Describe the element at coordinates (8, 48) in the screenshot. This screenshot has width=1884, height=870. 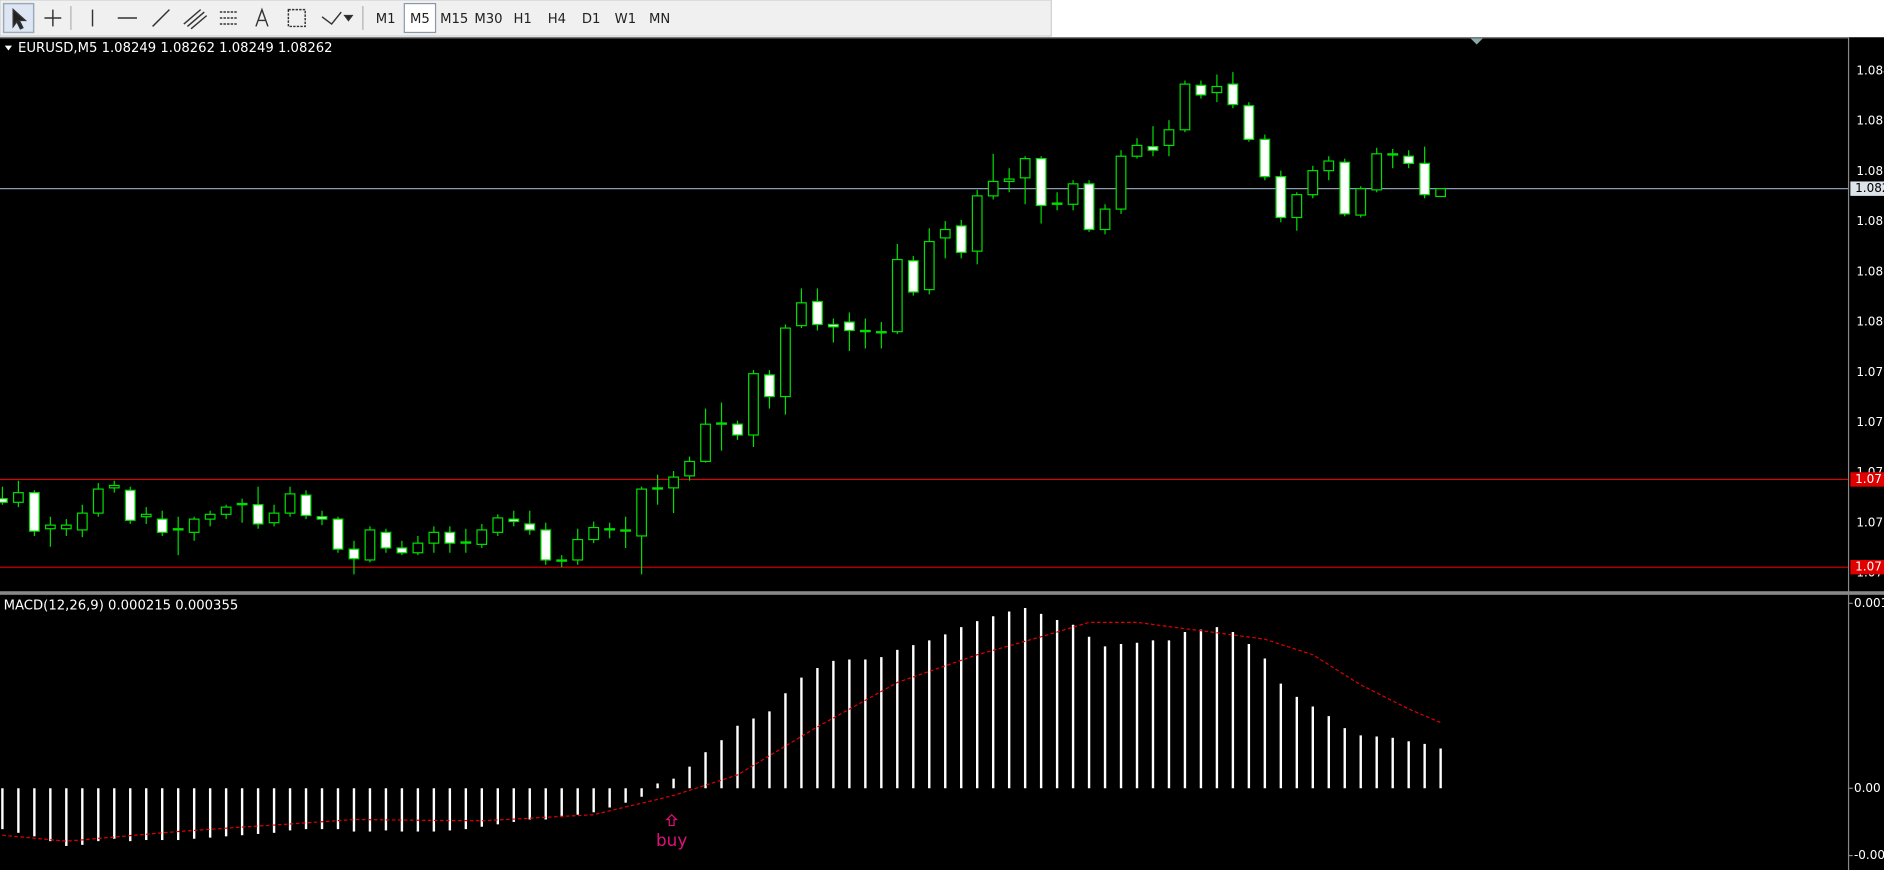
I see `header-arrow` at that location.